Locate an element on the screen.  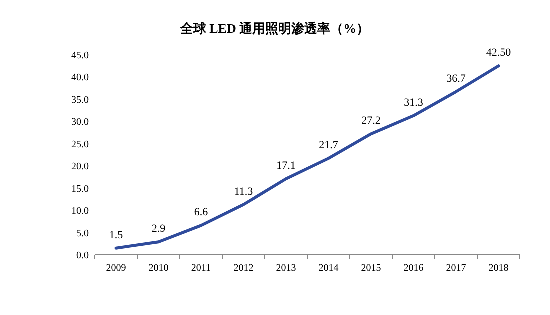
x-tick-label: 2009 is located at coordinates (116, 268).